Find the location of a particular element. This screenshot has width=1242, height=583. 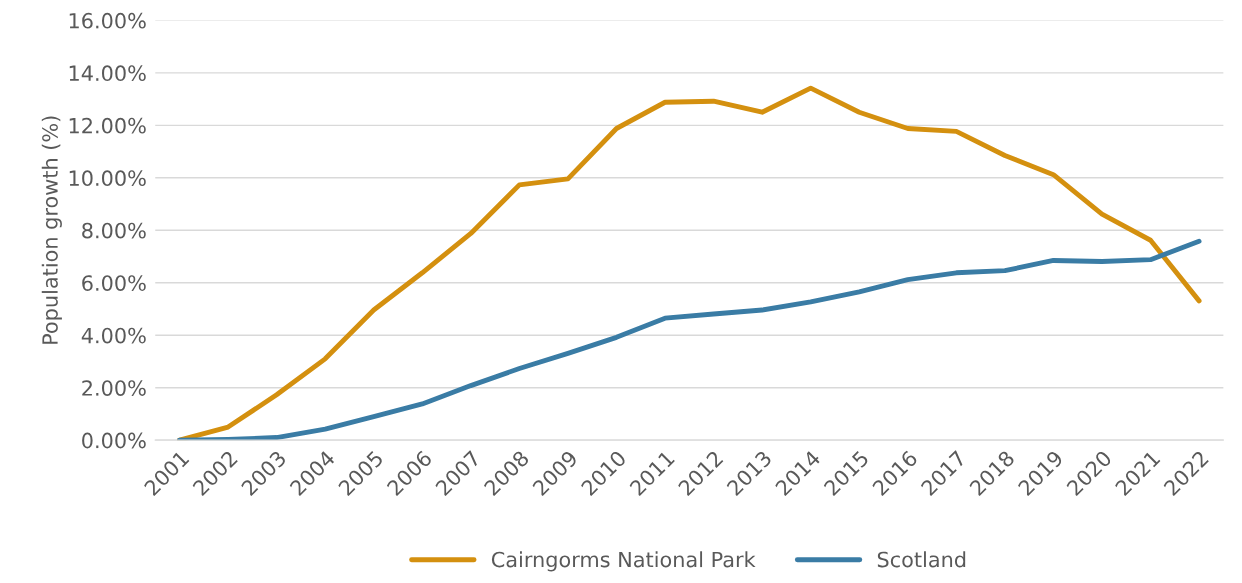

y-tick-label: 4.00% is located at coordinates (113, 335).